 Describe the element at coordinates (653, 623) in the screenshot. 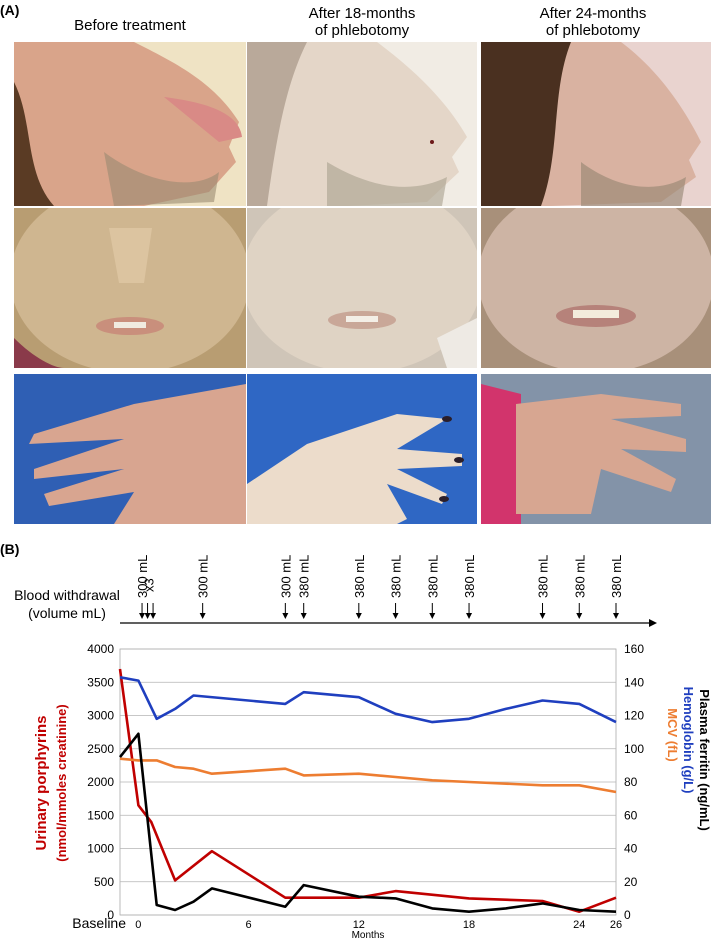

I see `timeline-arrowhead` at that location.